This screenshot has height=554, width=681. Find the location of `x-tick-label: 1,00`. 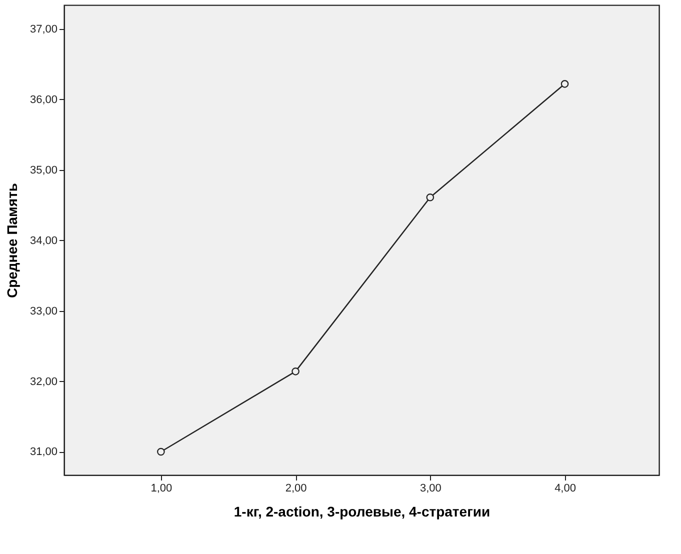

x-tick-label: 1,00 is located at coordinates (161, 488).